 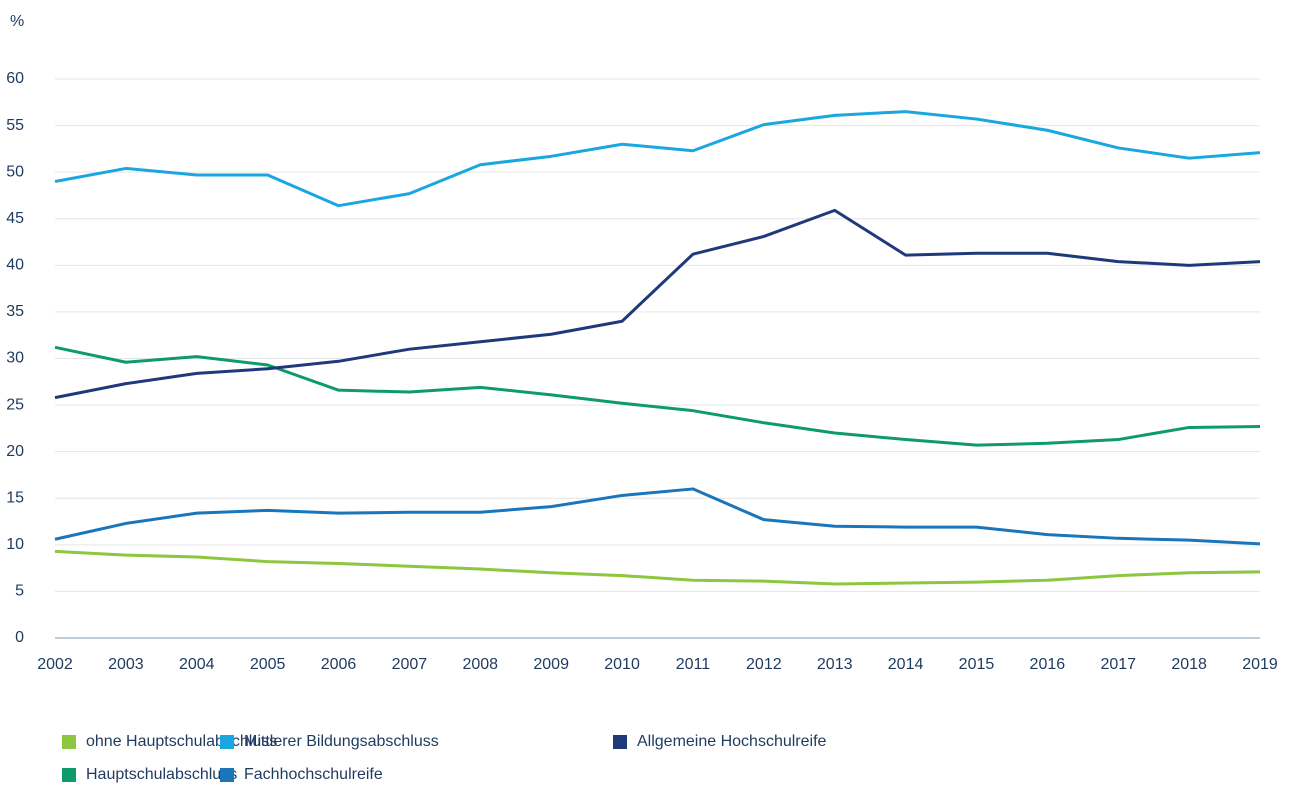 I want to click on x-tick-label: 2003, so click(x=126, y=664).